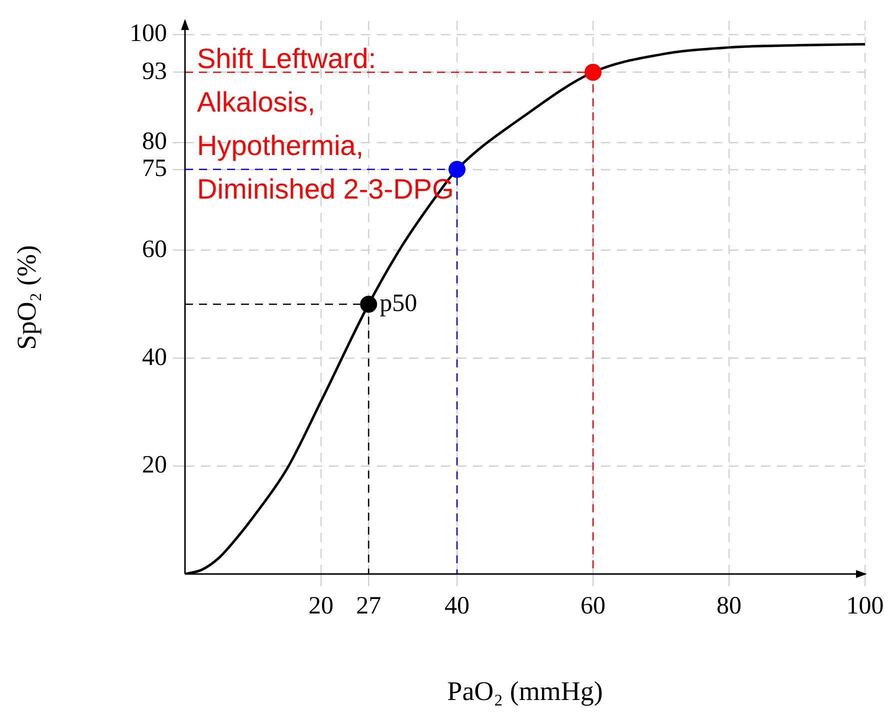 This screenshot has height=713, width=894. What do you see at coordinates (154, 357) in the screenshot?
I see `y-tick-label: 40` at bounding box center [154, 357].